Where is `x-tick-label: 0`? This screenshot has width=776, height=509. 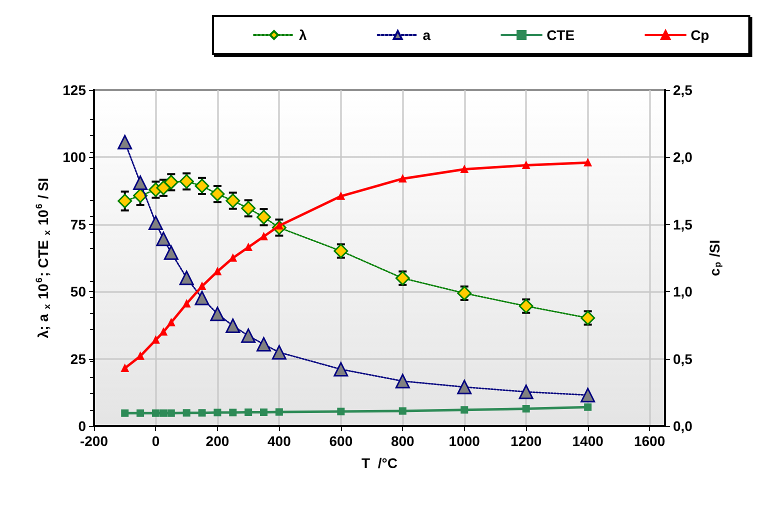 x-tick-label: 0 is located at coordinates (156, 441).